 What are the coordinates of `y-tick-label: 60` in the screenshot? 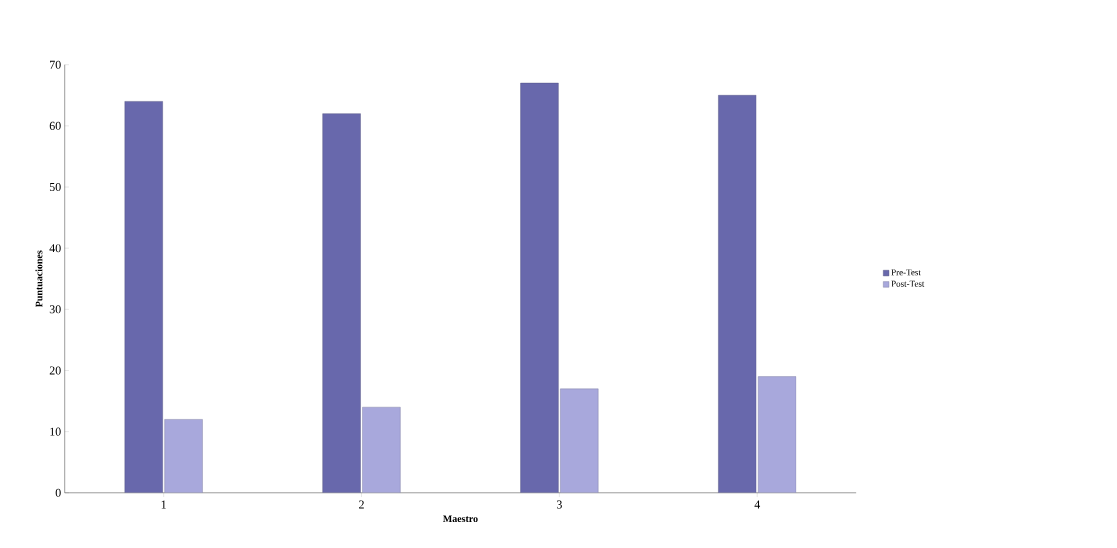 It's located at (55, 126).